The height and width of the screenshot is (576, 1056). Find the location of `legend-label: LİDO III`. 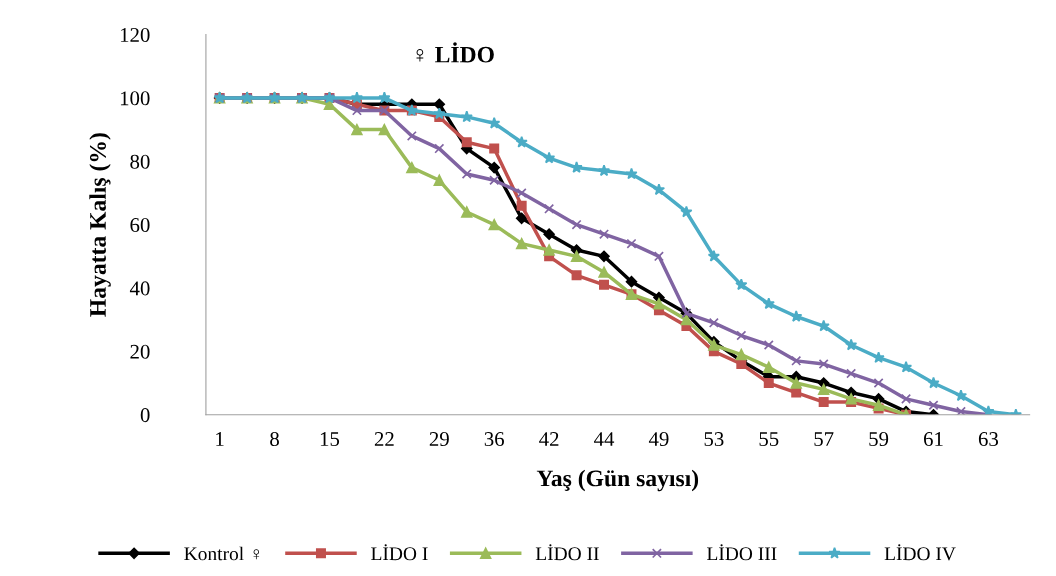

legend-label: LİDO III is located at coordinates (742, 552).